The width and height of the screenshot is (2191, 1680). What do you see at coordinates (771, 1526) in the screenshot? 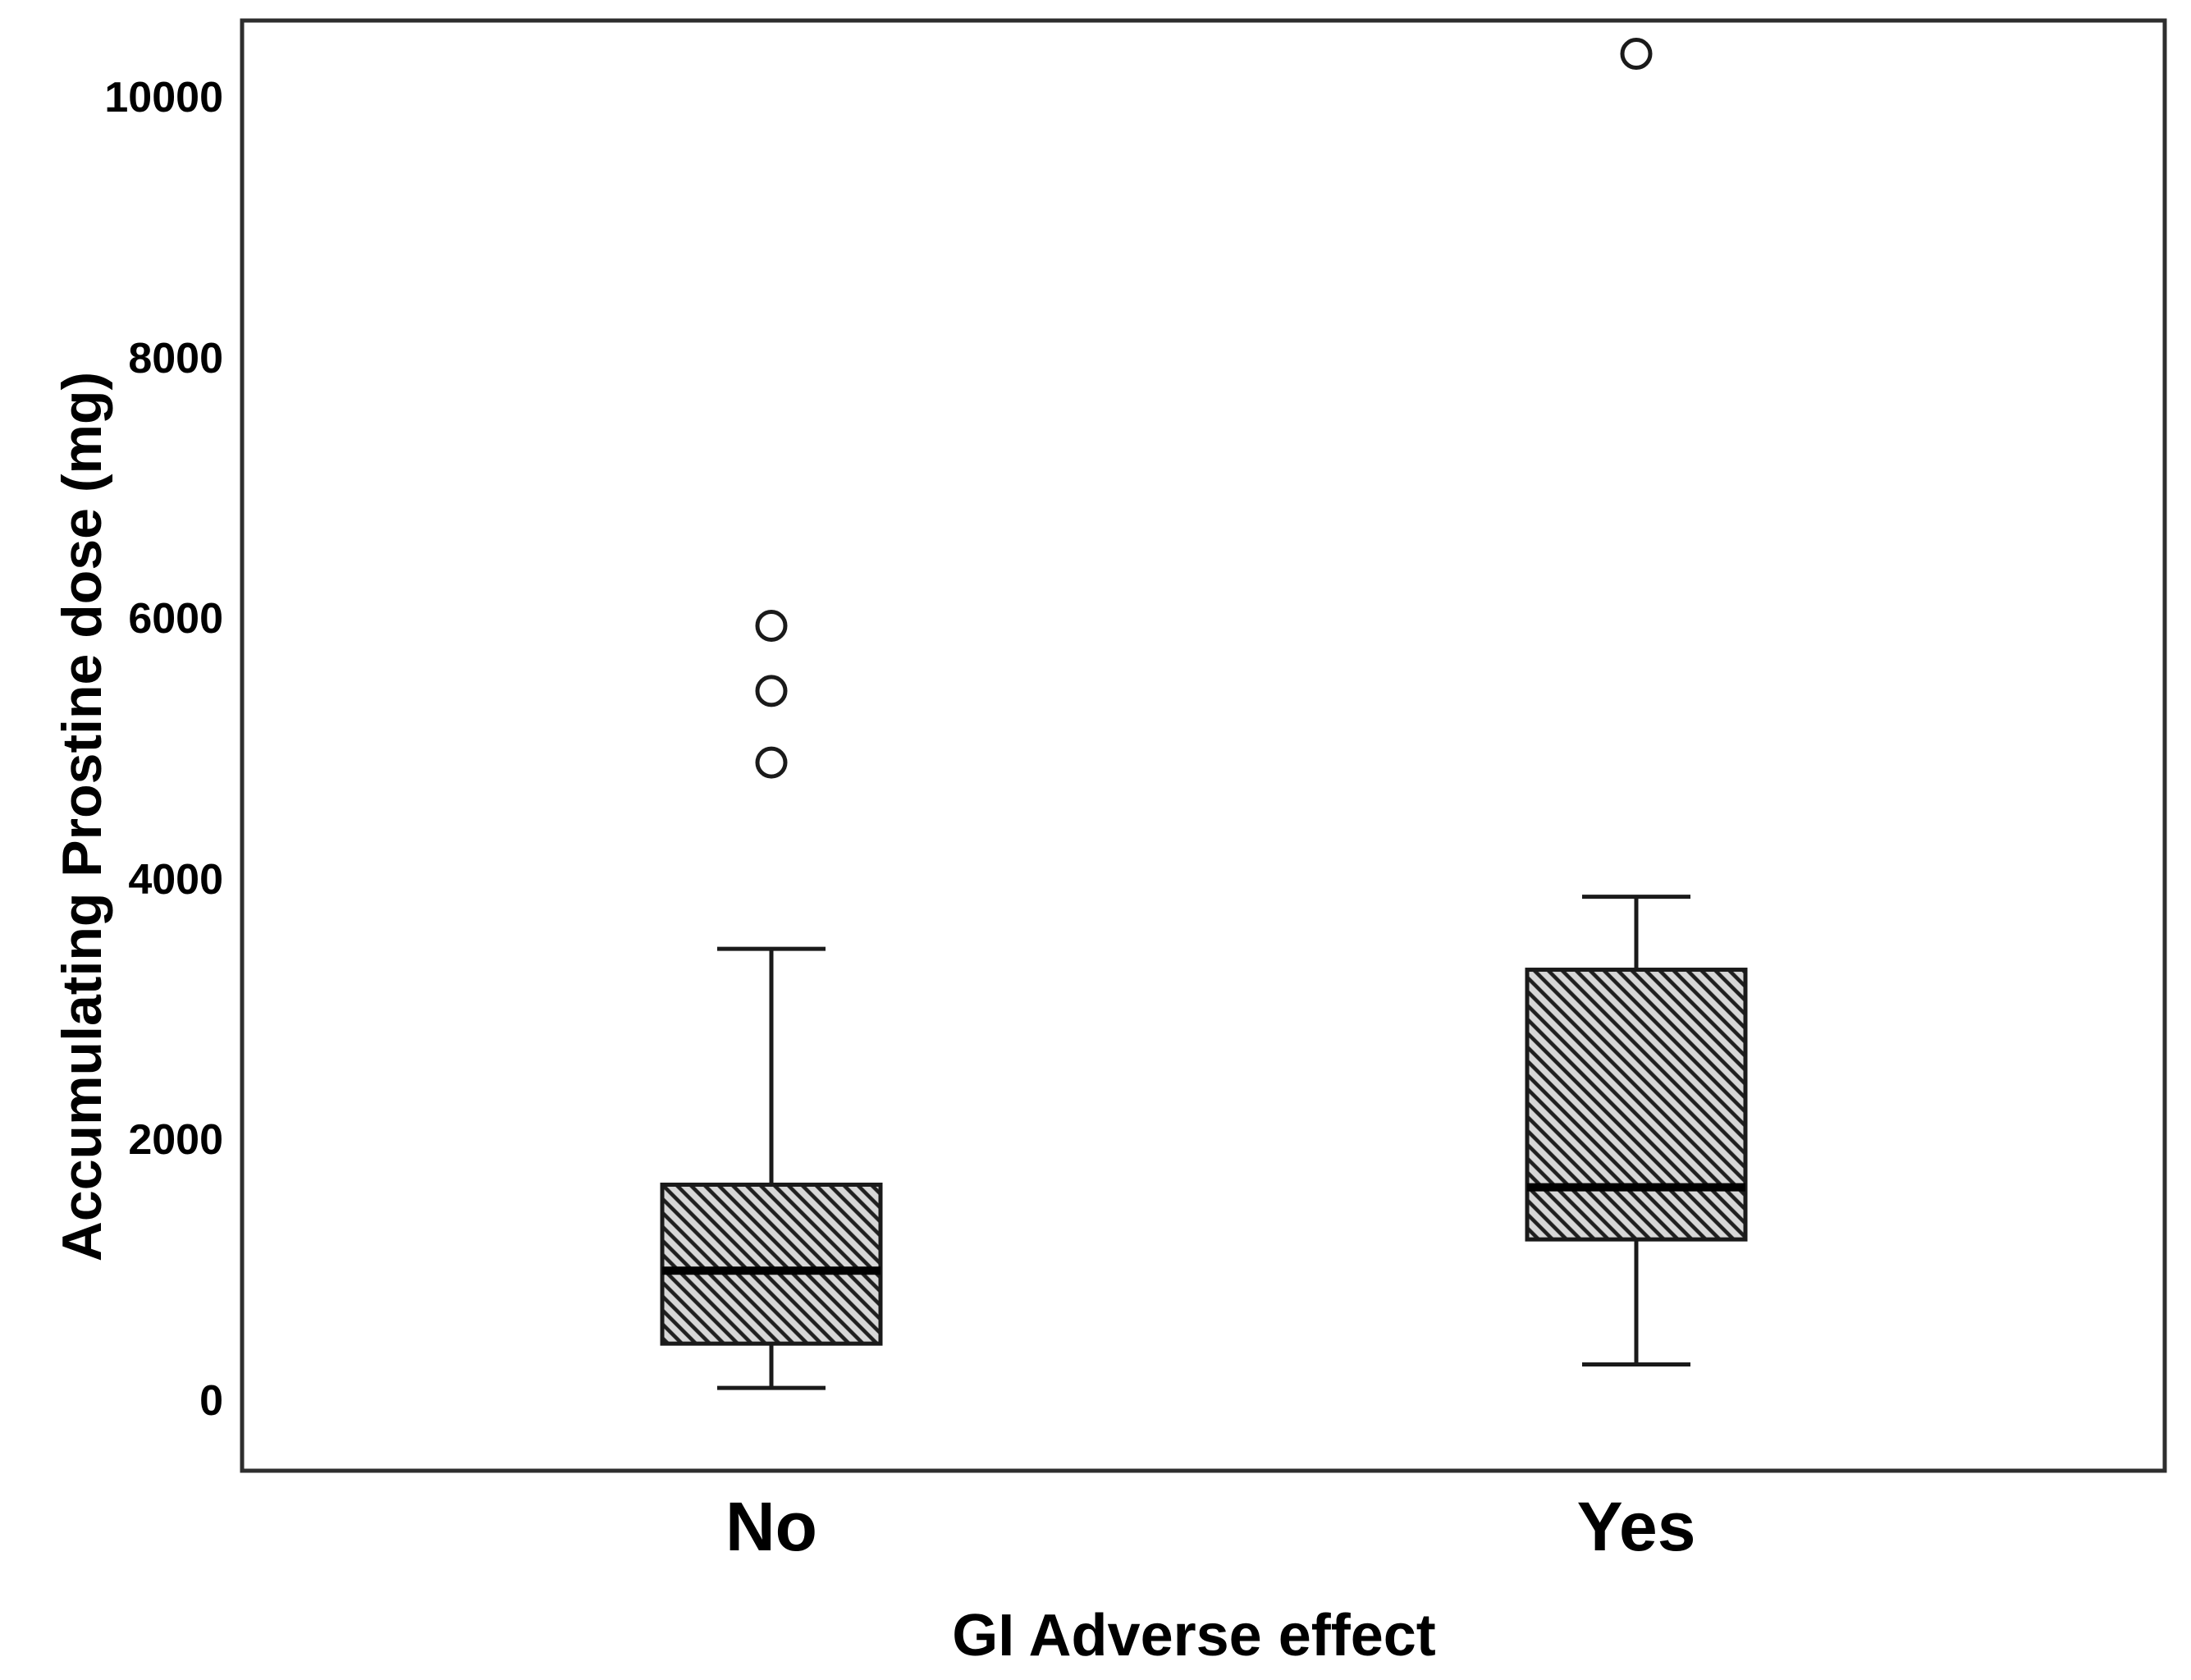
I see `x-category-label-no: No` at bounding box center [771, 1526].